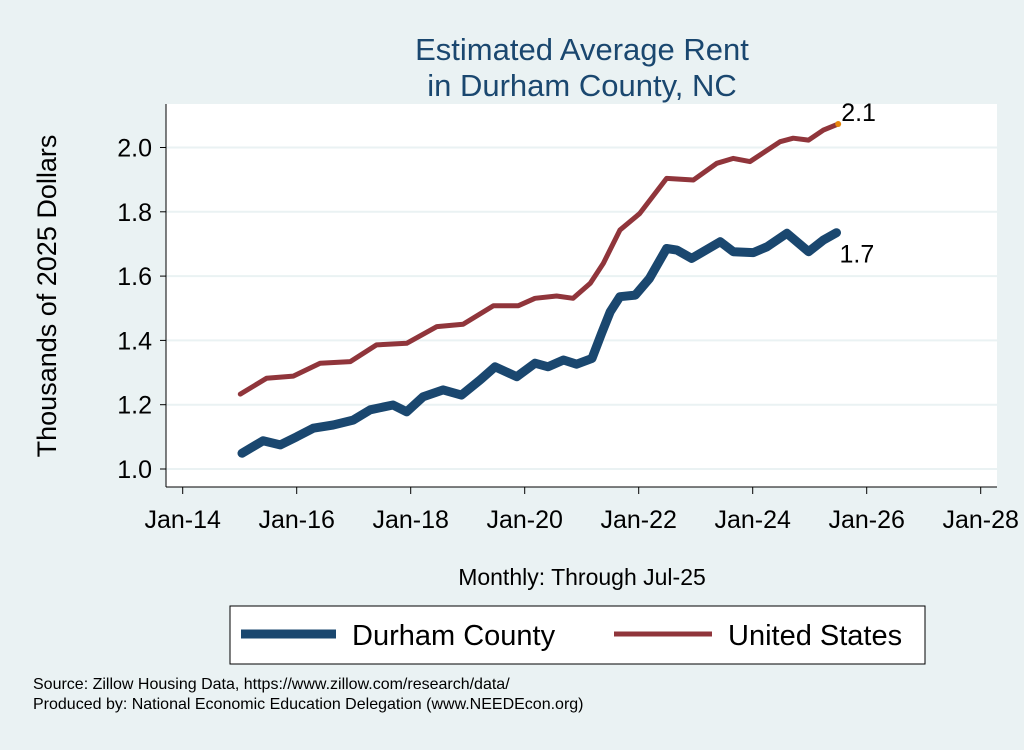 The image size is (1024, 750). Describe the element at coordinates (856, 255) in the screenshot. I see `durham-end-label: 1.7` at that location.